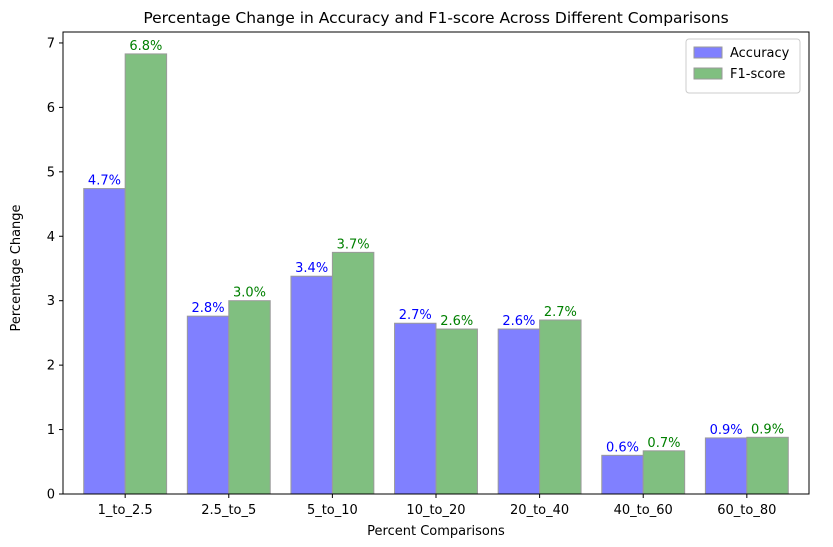  What do you see at coordinates (208, 308) in the screenshot?
I see `data-label: 2.8%` at bounding box center [208, 308].